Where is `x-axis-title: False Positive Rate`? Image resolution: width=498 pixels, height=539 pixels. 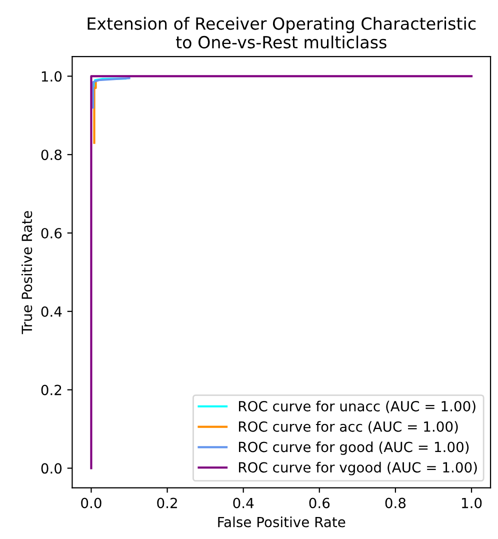 x-axis-title: False Positive Rate is located at coordinates (282, 522).